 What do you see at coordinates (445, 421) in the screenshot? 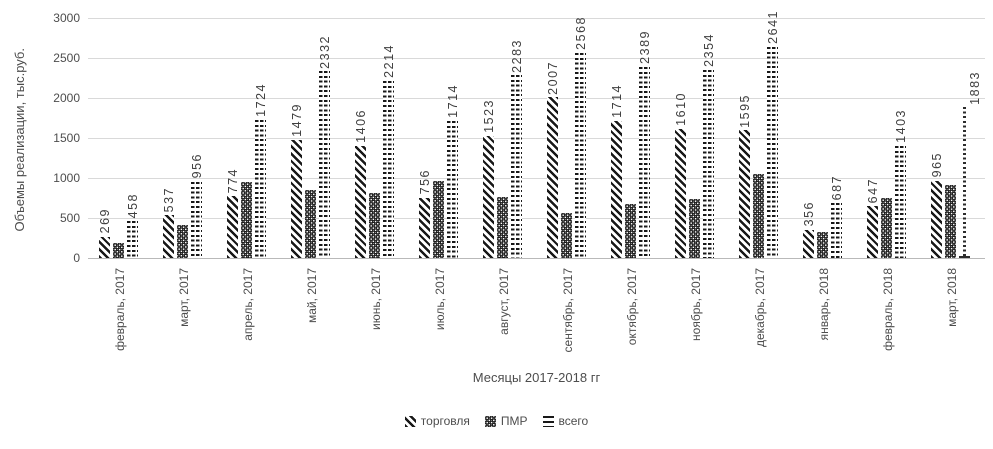
I see `legend-label-torgovlya: торговля` at bounding box center [445, 421].